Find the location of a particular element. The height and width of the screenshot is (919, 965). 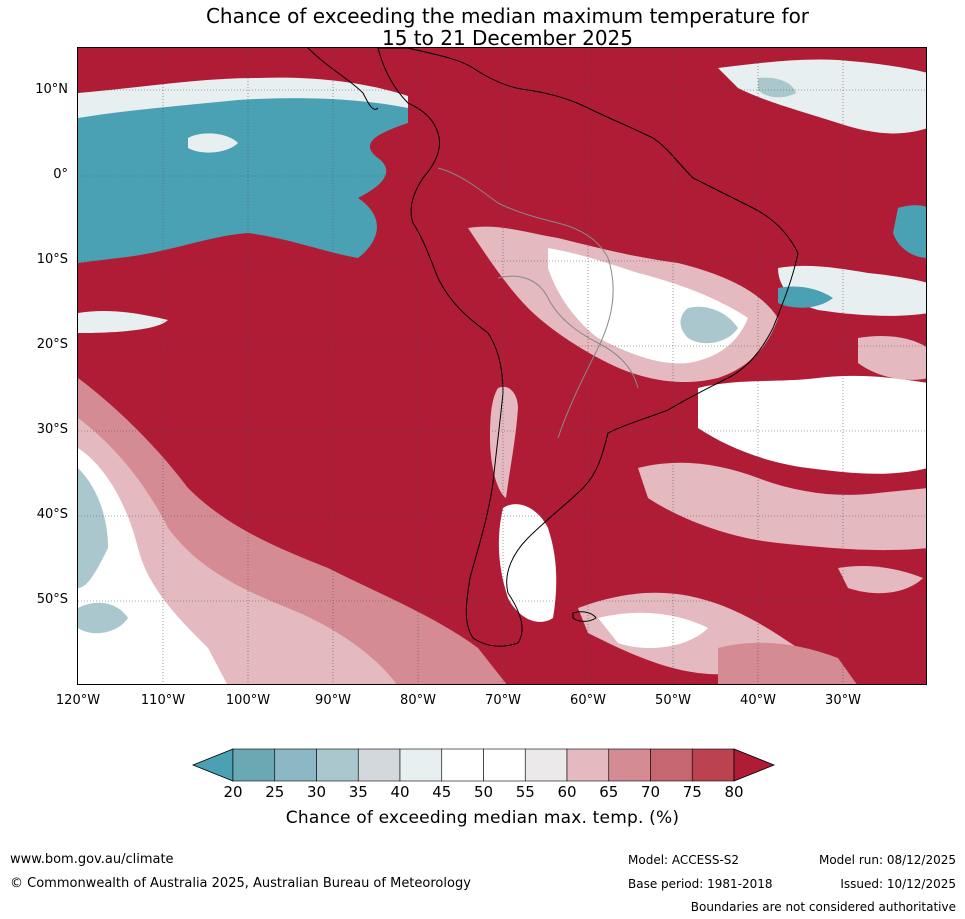

pink-streak-andes is located at coordinates (504, 442).